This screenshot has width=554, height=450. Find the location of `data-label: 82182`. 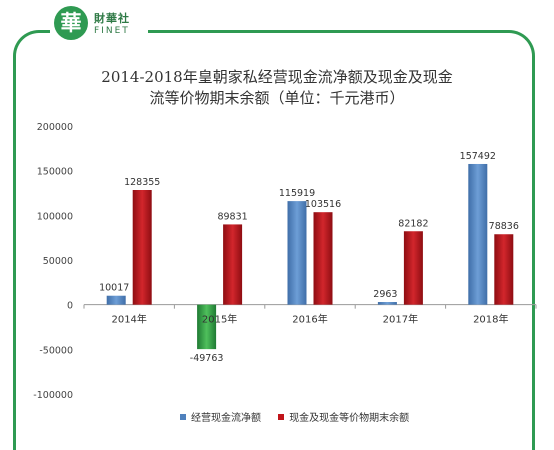

data-label: 82182 is located at coordinates (413, 223).